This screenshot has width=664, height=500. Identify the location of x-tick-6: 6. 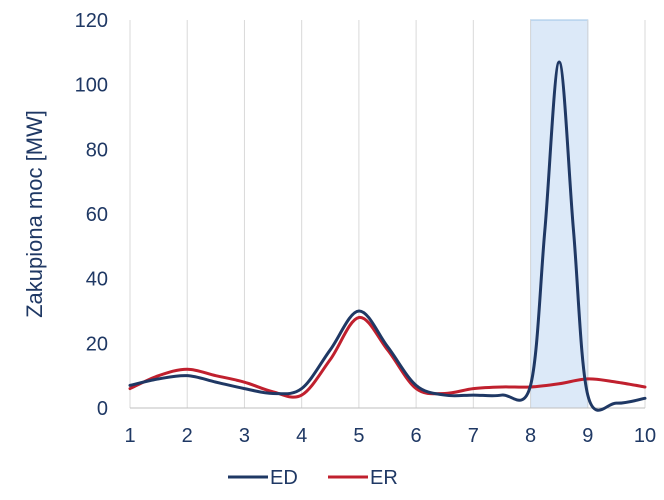
(416, 436).